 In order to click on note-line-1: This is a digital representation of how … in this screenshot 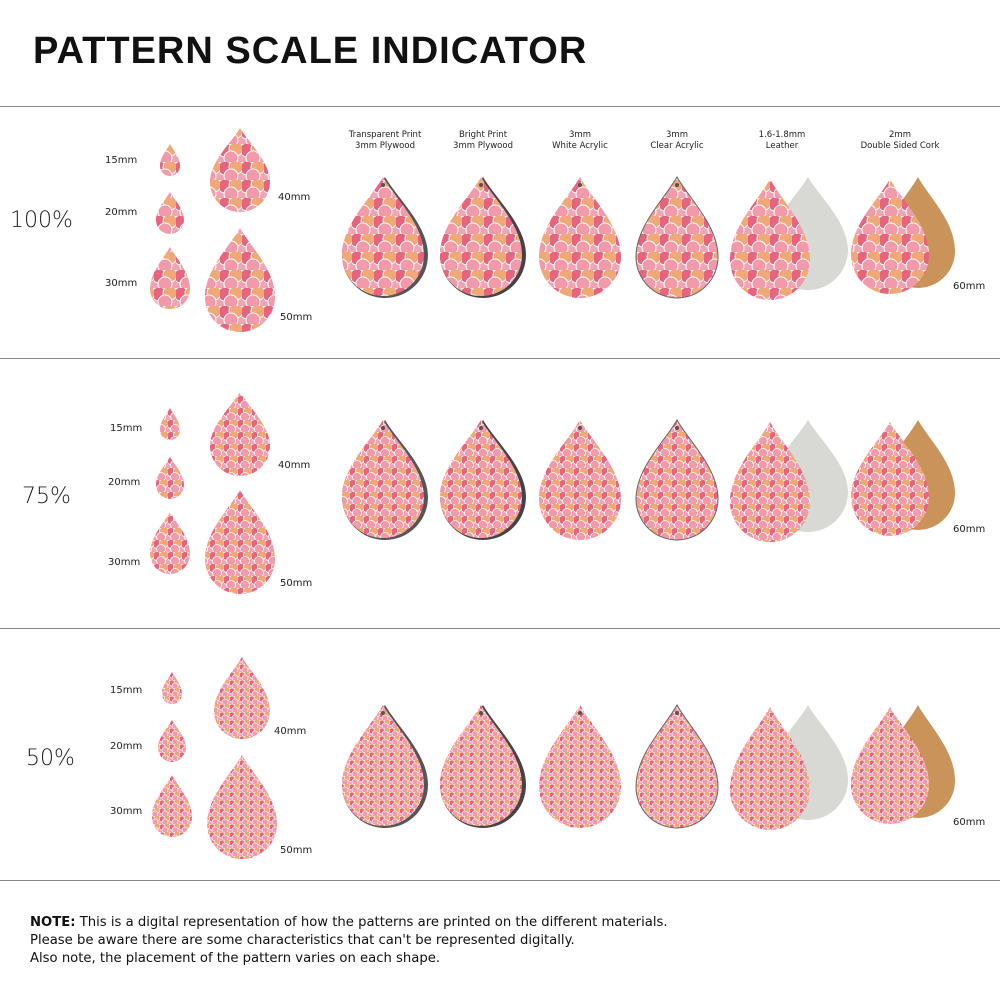, I will do `click(373, 922)`.